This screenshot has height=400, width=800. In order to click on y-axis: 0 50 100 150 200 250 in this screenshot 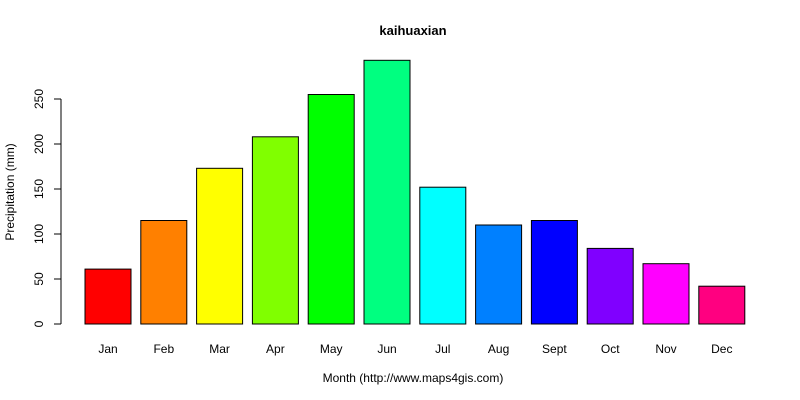, I will do `click(47, 208)`.